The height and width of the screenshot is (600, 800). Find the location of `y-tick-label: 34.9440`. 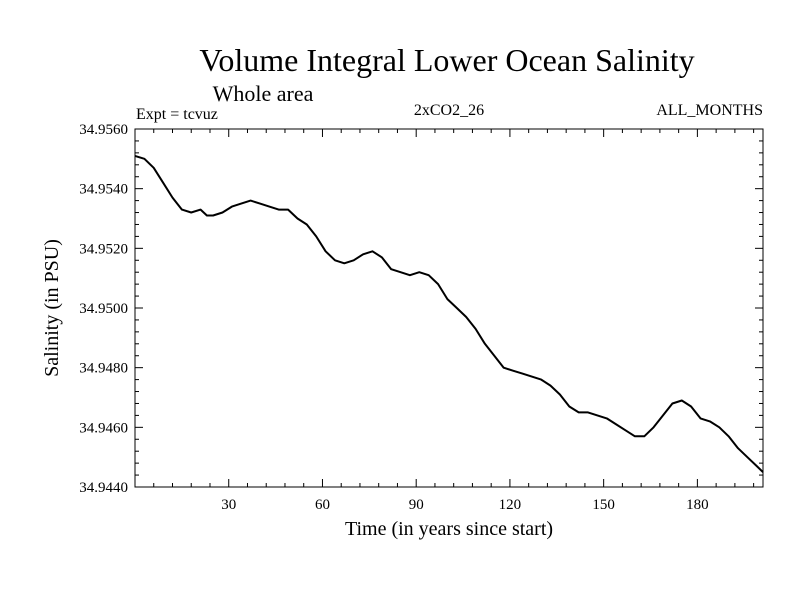

y-tick-label: 34.9440 is located at coordinates (103, 488).